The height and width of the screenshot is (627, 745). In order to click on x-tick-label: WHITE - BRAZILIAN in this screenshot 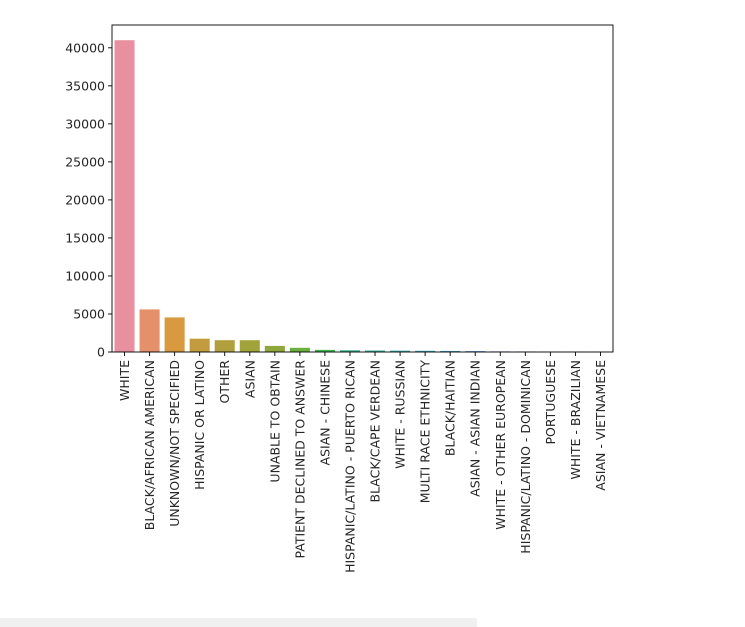, I will do `click(575, 420)`.